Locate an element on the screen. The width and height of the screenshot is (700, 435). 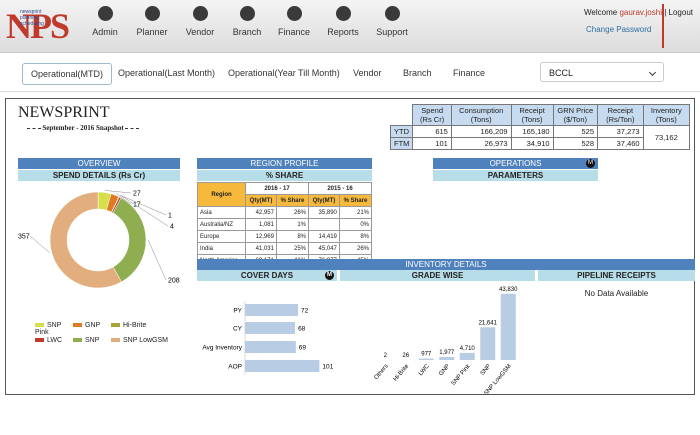
section-subheader: SPEND DETAILS (Rs Cr) is located at coordinates (99, 175).